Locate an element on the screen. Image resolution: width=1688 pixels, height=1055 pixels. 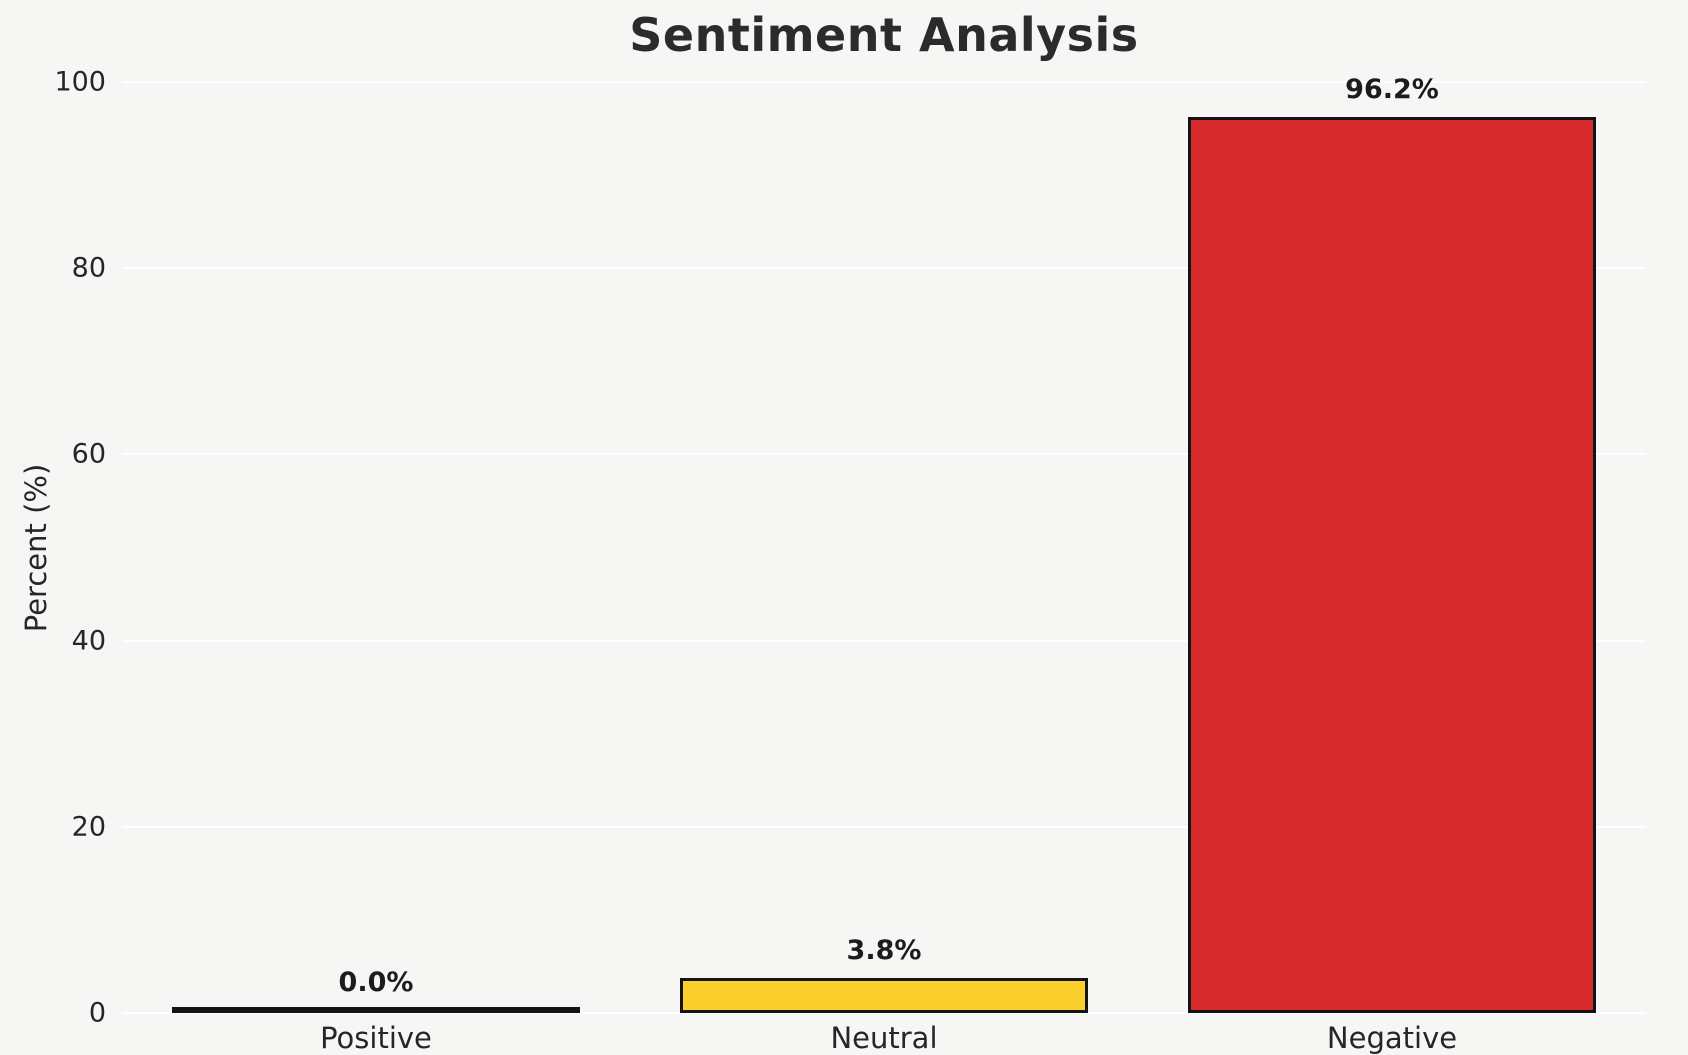
y-tick-label-0: 0 is located at coordinates (97, 1013).